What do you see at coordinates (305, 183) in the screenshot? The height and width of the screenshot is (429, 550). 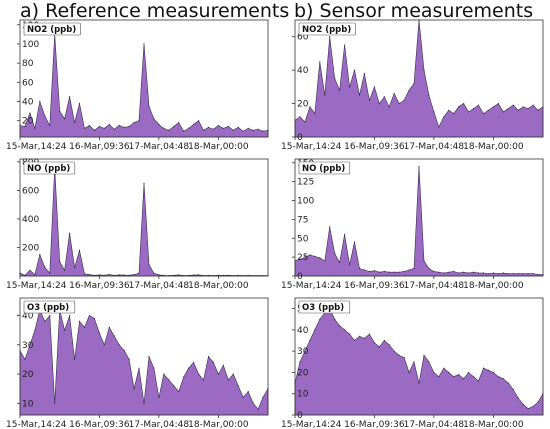 I see `y-tick-label: 125` at bounding box center [305, 183].